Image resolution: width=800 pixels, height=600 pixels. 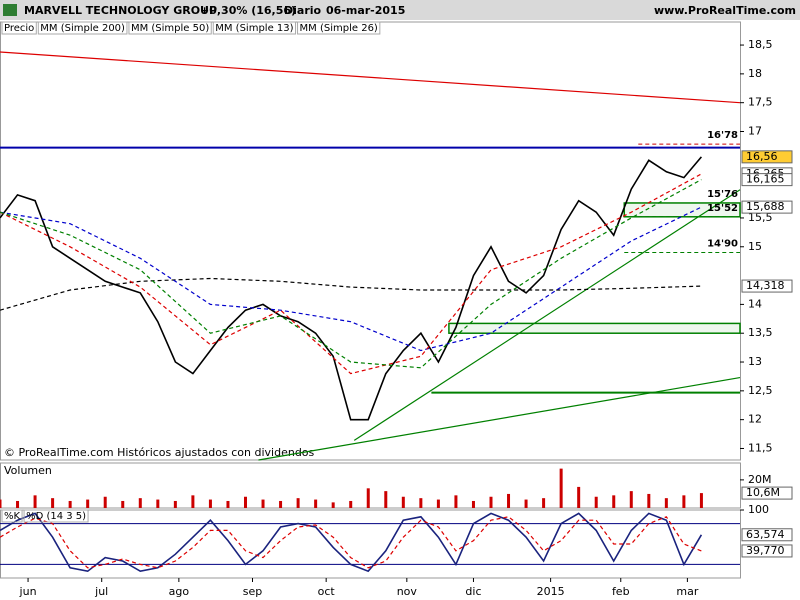 What do you see at coordinates (763, 492) in the screenshot?
I see `value-flag-label: 10,6M` at bounding box center [763, 492].